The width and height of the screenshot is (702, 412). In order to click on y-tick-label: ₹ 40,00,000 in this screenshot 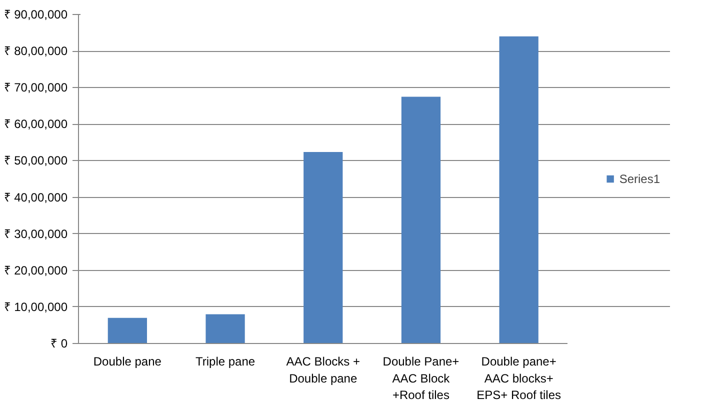, I will do `click(36, 197)`.